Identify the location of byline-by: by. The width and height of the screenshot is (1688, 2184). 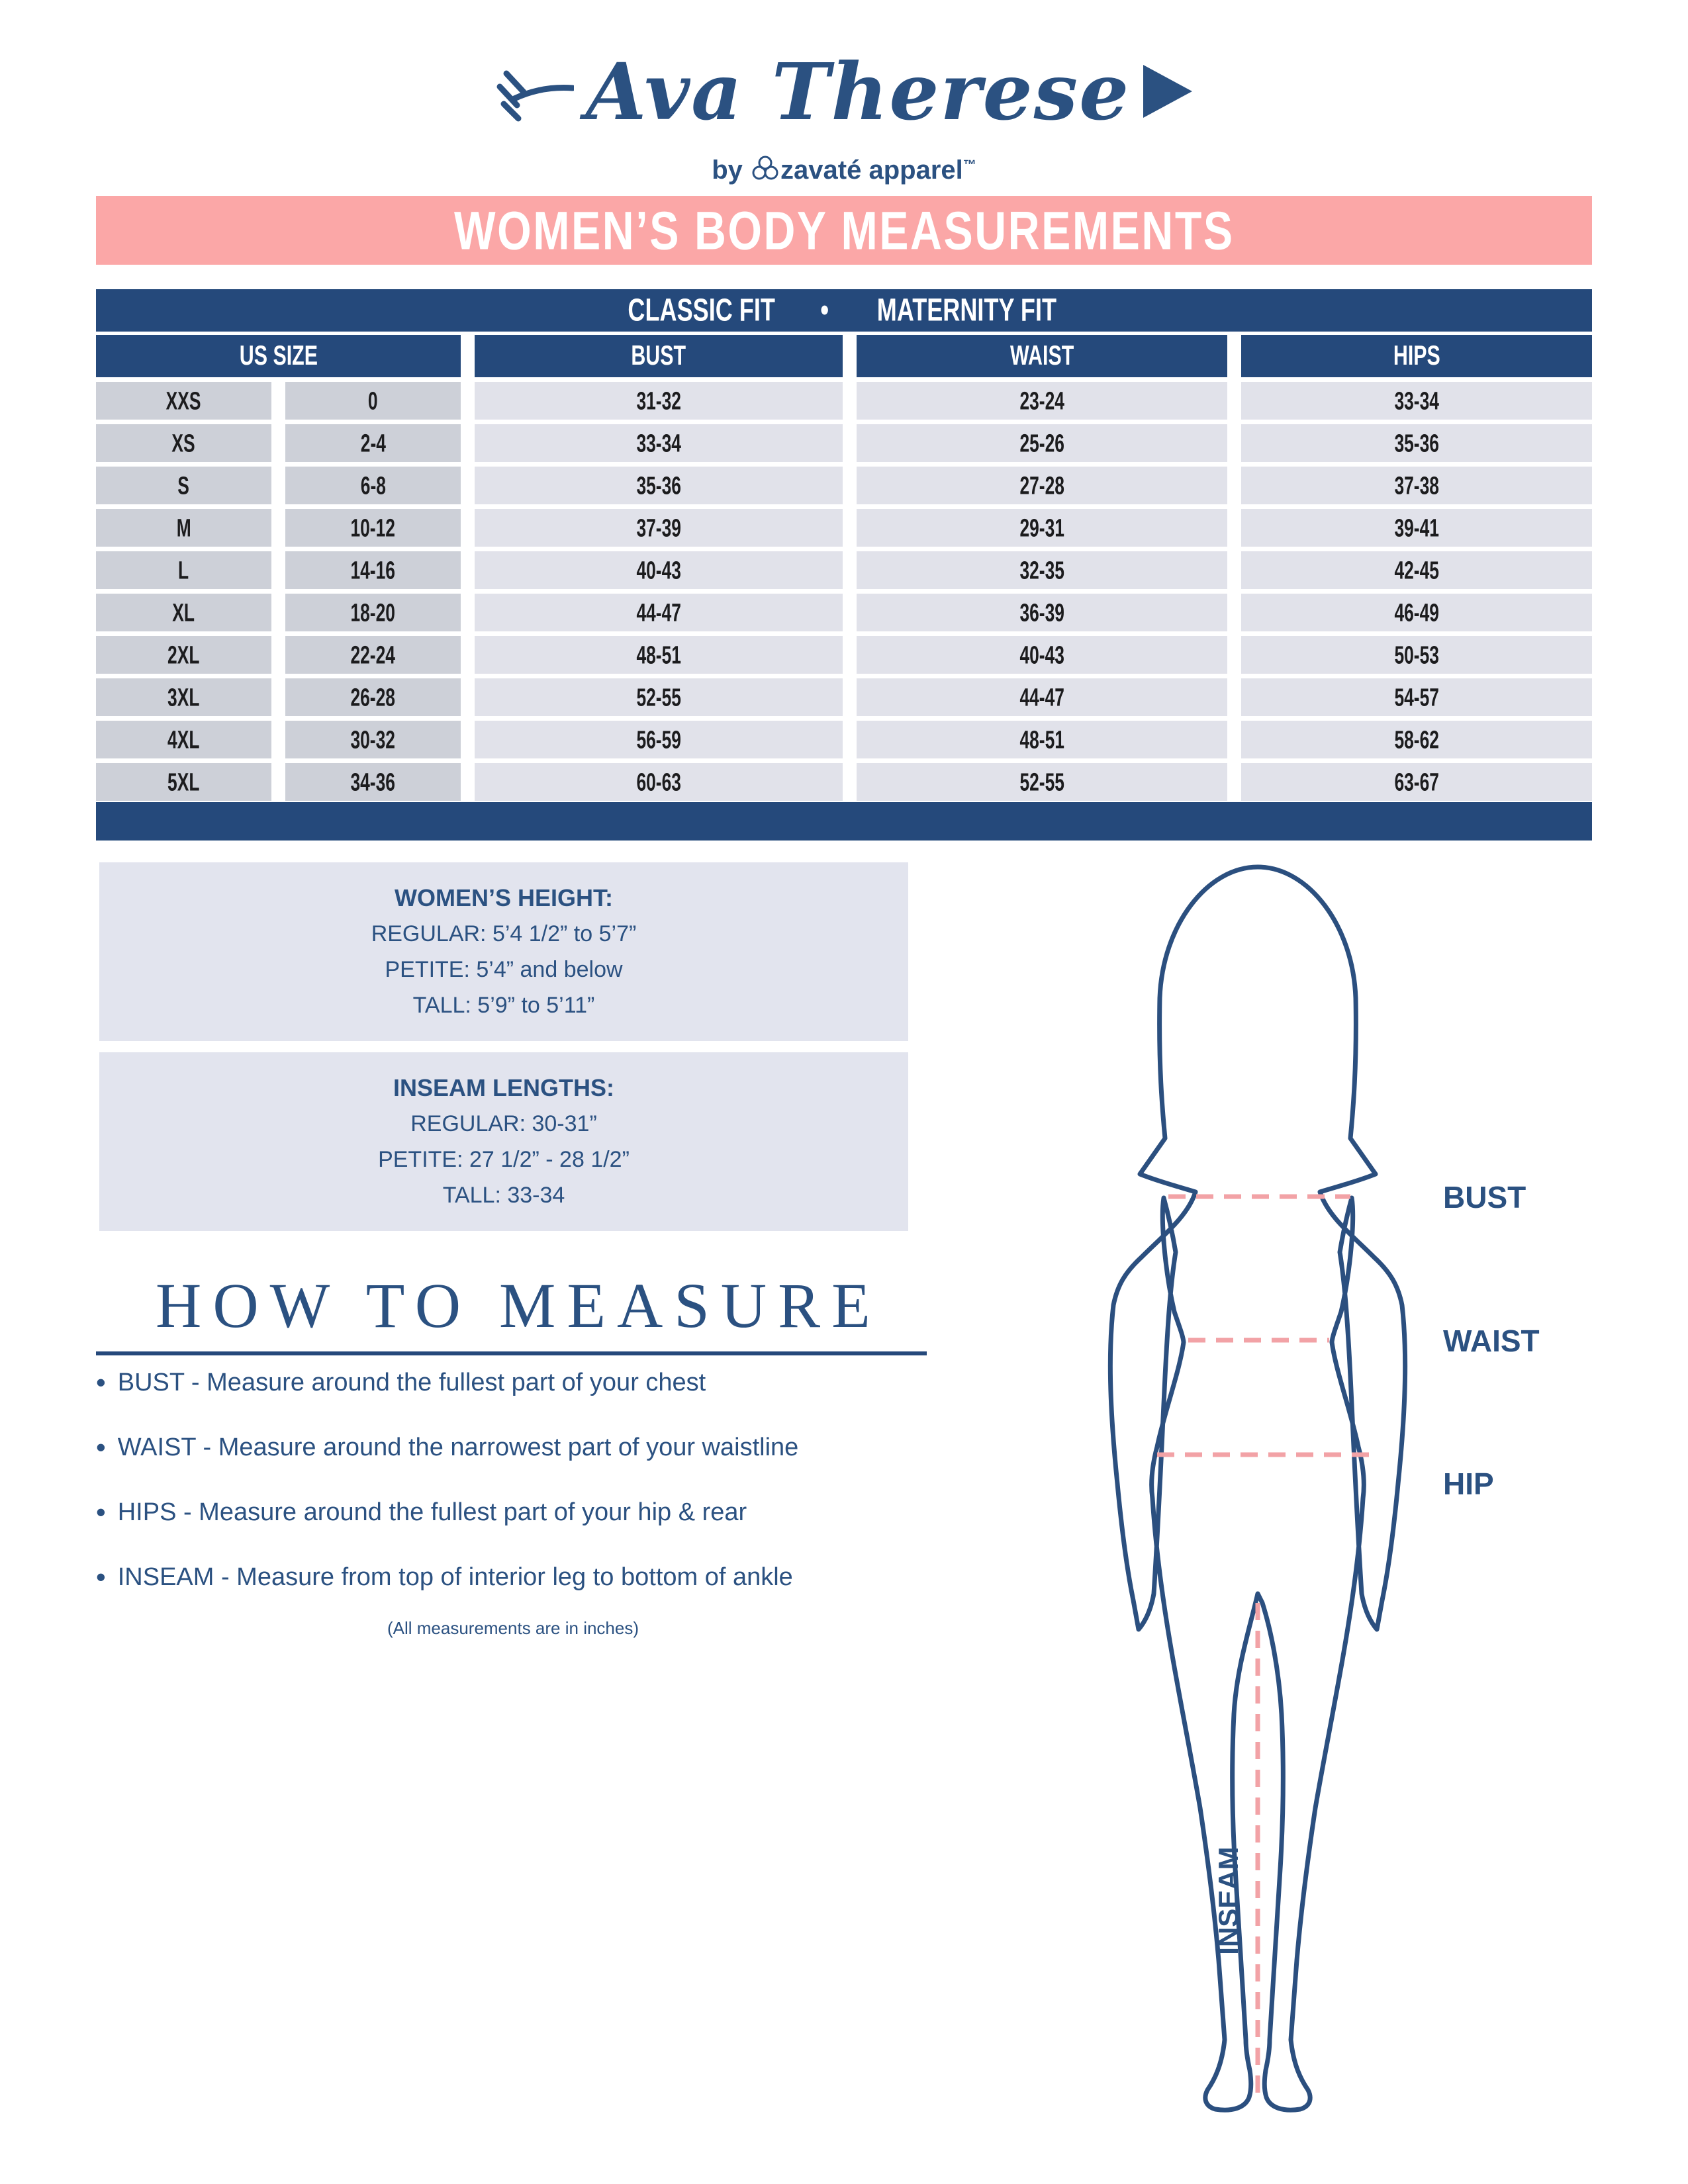
(727, 171).